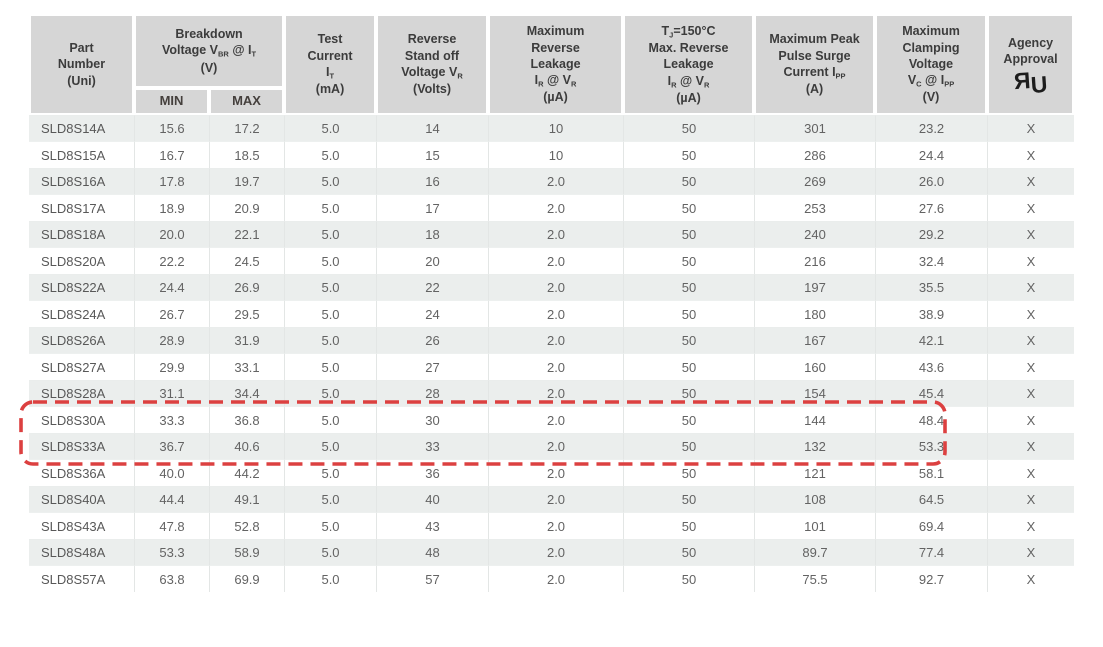  What do you see at coordinates (931, 393) in the screenshot?
I see `cell-clamping-voltage: 45.4` at bounding box center [931, 393].